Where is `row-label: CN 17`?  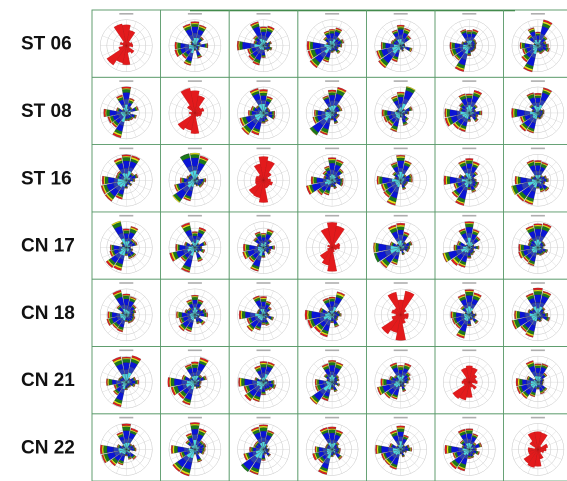
row-label: CN 17 is located at coordinates (48, 246).